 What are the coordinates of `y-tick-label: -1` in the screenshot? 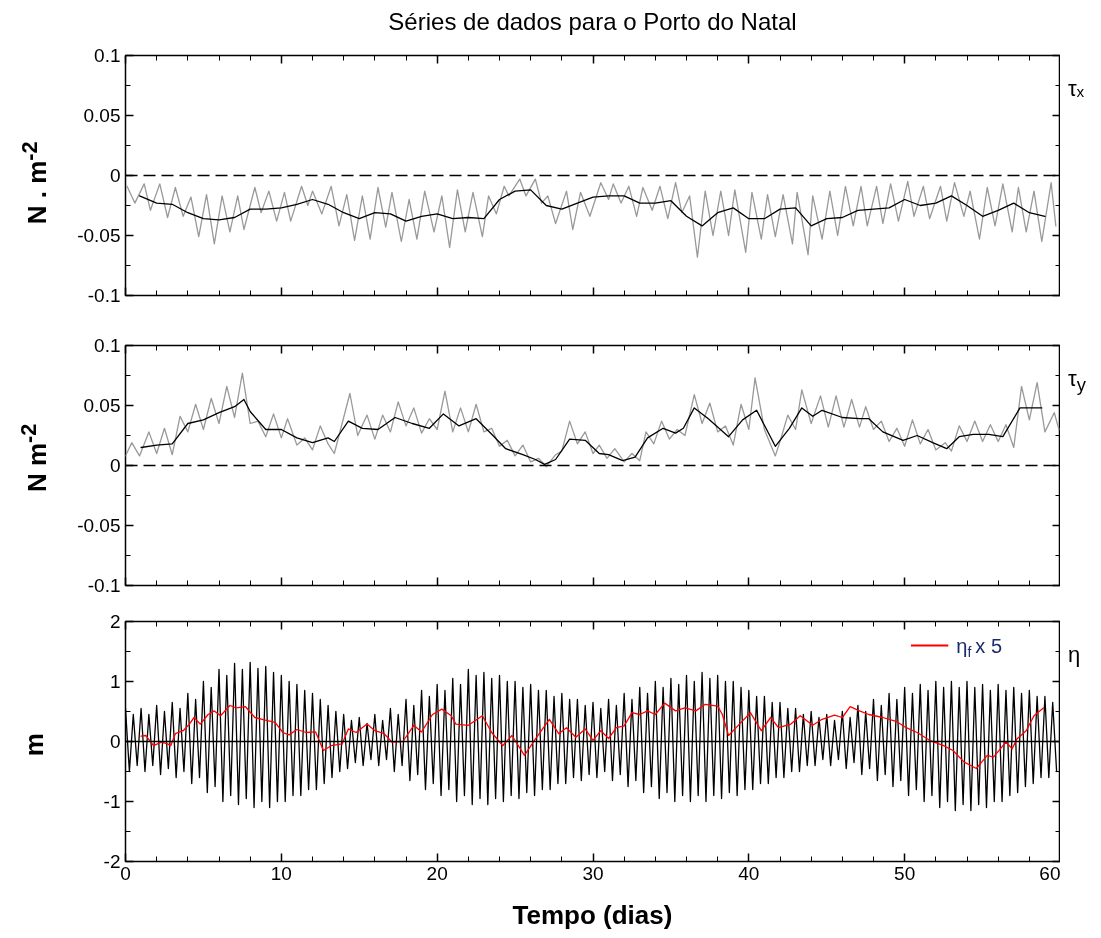 It's located at (112, 801).